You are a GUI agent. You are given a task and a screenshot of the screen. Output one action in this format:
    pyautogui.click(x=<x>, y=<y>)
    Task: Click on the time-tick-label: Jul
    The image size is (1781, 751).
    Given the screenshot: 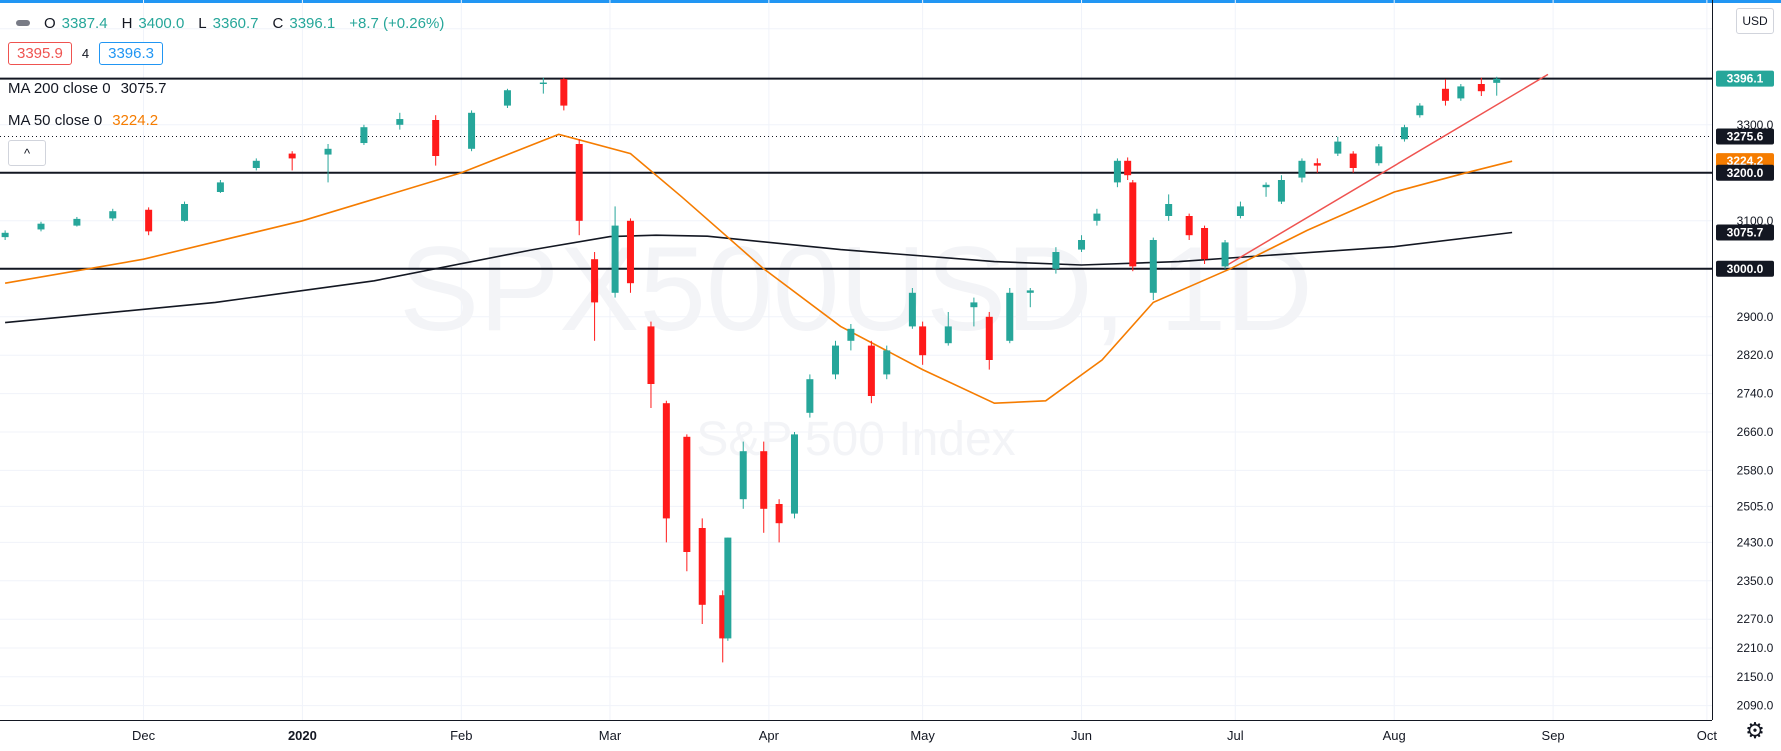 What is the action you would take?
    pyautogui.click(x=1235, y=735)
    